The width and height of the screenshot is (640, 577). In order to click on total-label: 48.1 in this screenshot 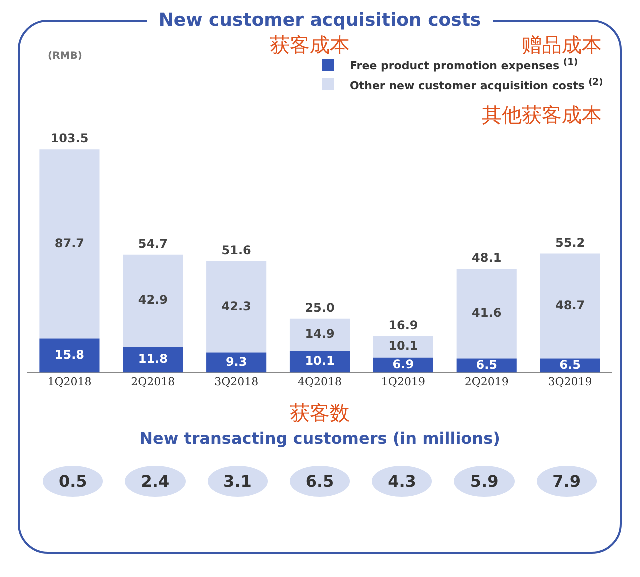, I will do `click(487, 259)`.